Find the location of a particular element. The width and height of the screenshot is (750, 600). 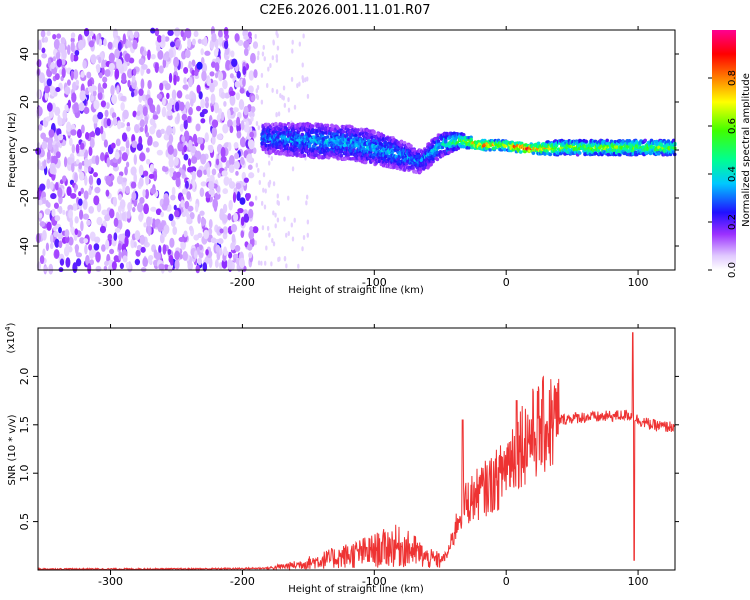

colorbar-tick-label: 0.4 is located at coordinates (732, 174).